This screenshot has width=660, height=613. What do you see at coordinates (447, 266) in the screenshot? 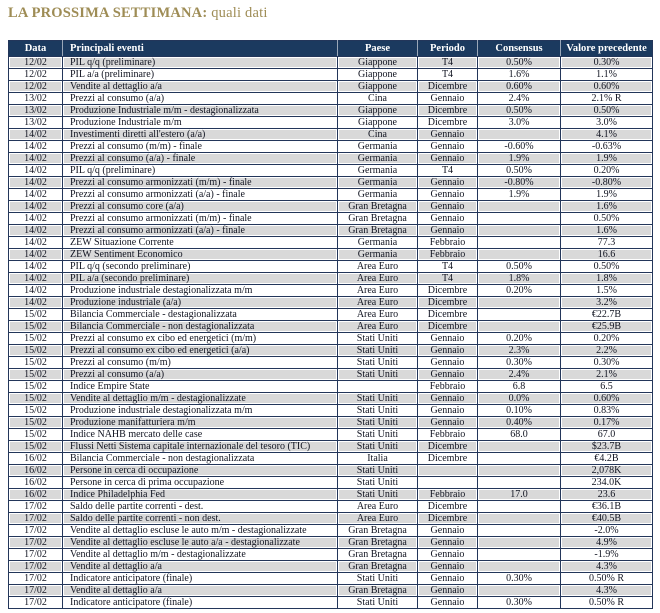
I see `period-cell: T4` at bounding box center [447, 266].